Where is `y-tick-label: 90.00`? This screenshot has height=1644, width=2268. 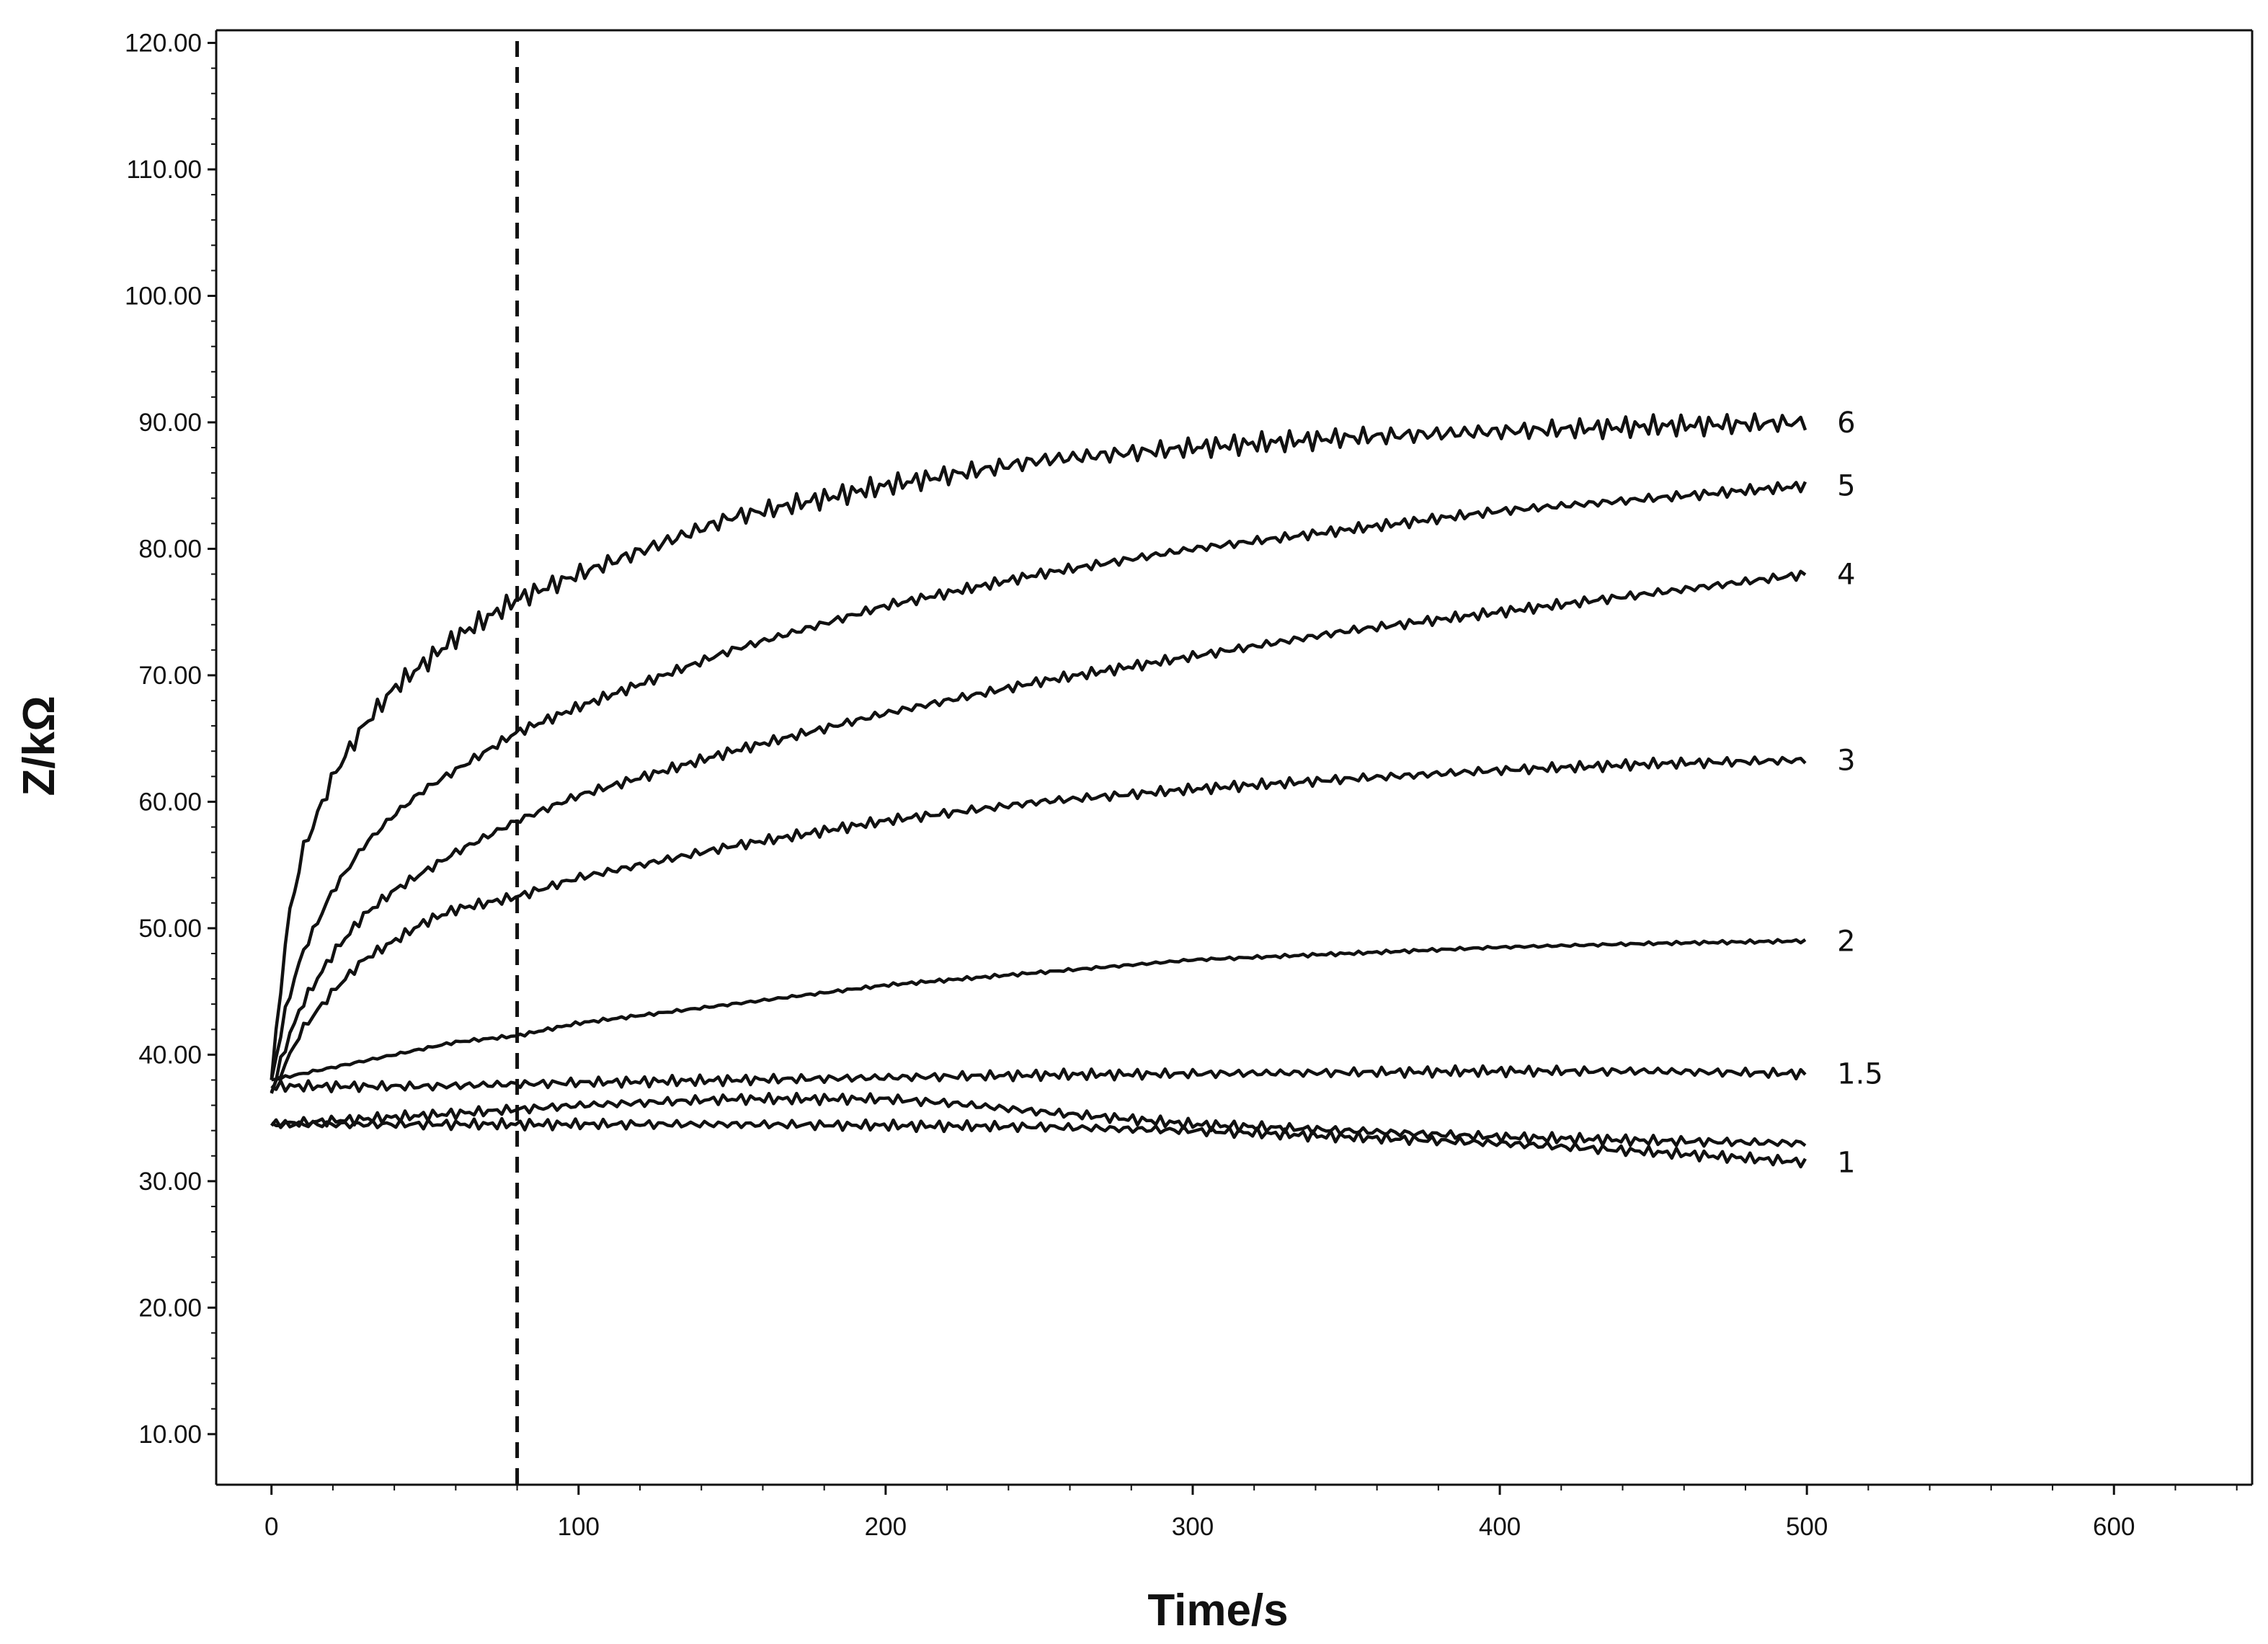
y-tick-label: 90.00 is located at coordinates (170, 423).